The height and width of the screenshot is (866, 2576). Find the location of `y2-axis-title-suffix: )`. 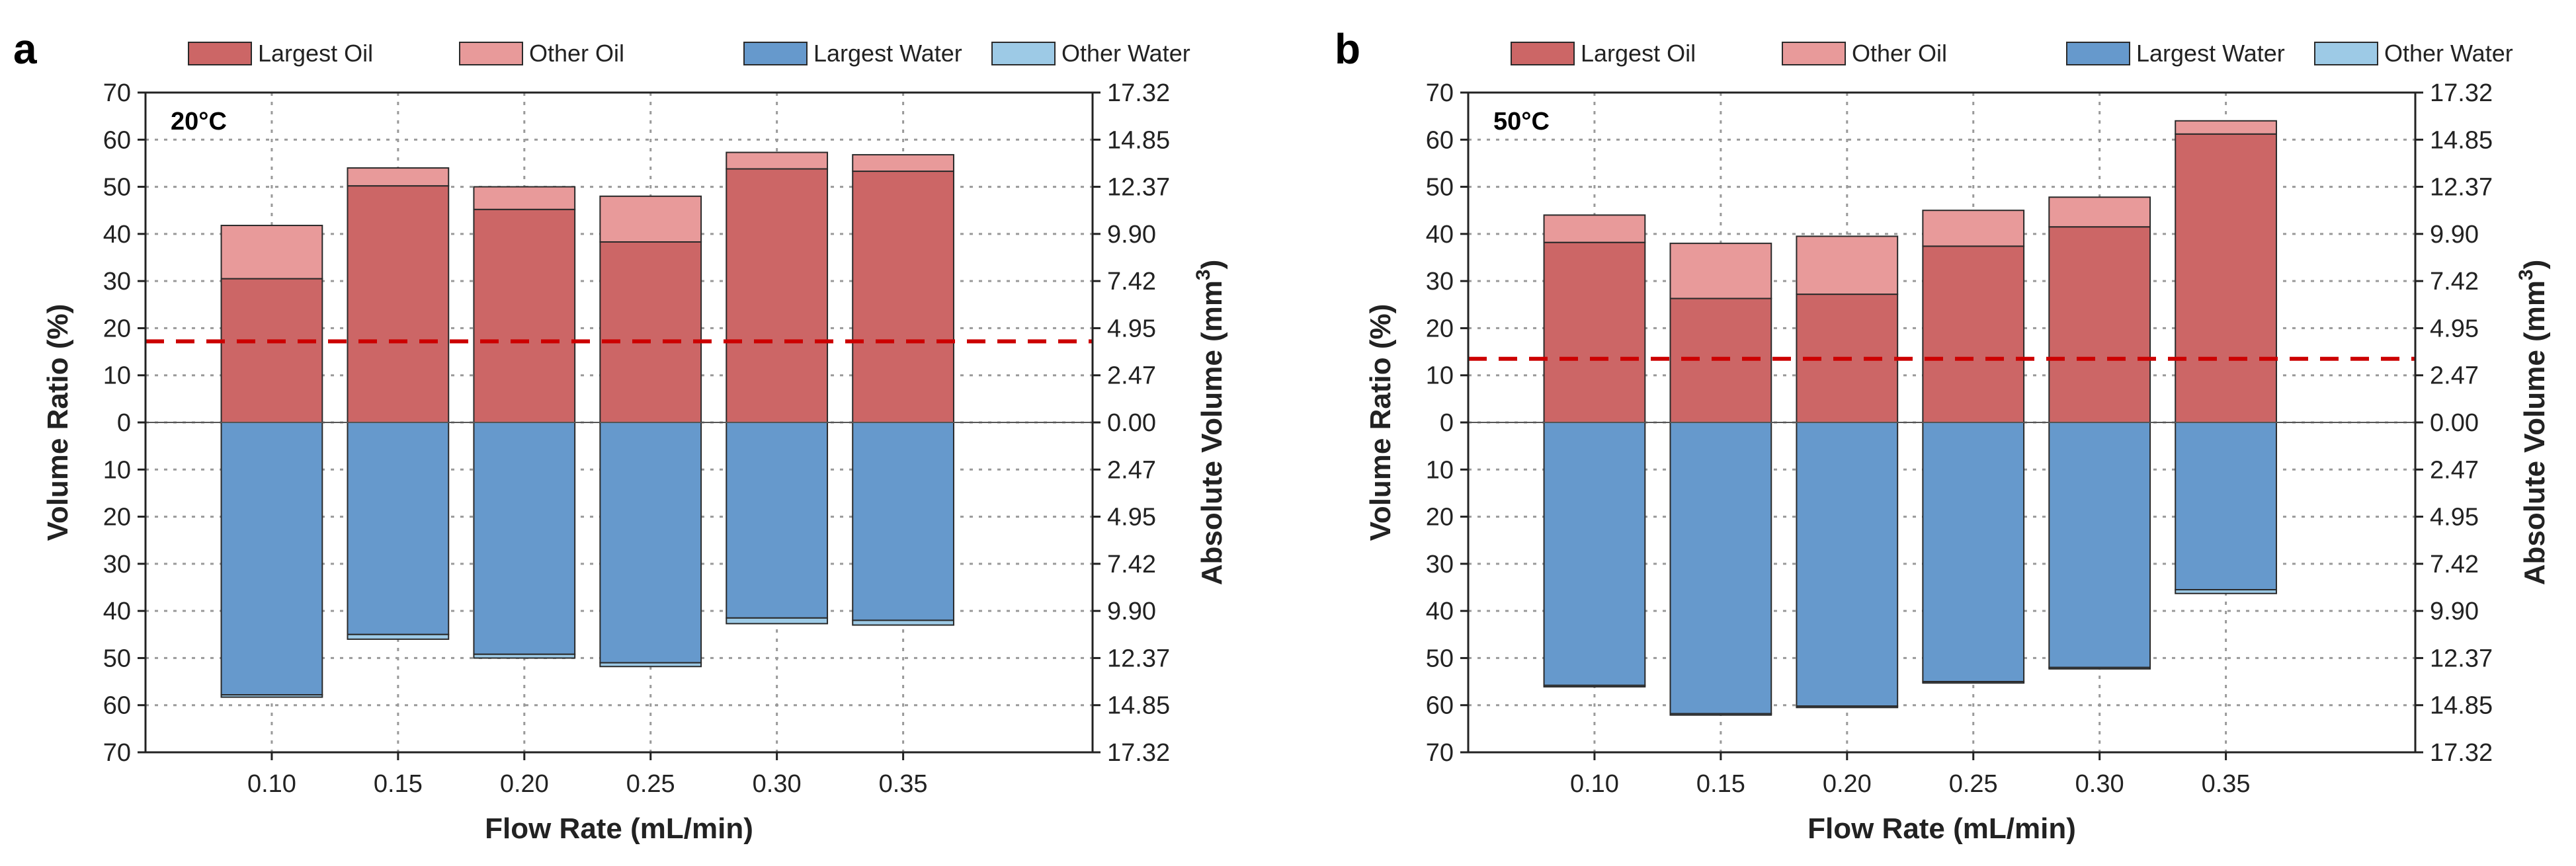

y2-axis-title-suffix: ) is located at coordinates (1212, 265).